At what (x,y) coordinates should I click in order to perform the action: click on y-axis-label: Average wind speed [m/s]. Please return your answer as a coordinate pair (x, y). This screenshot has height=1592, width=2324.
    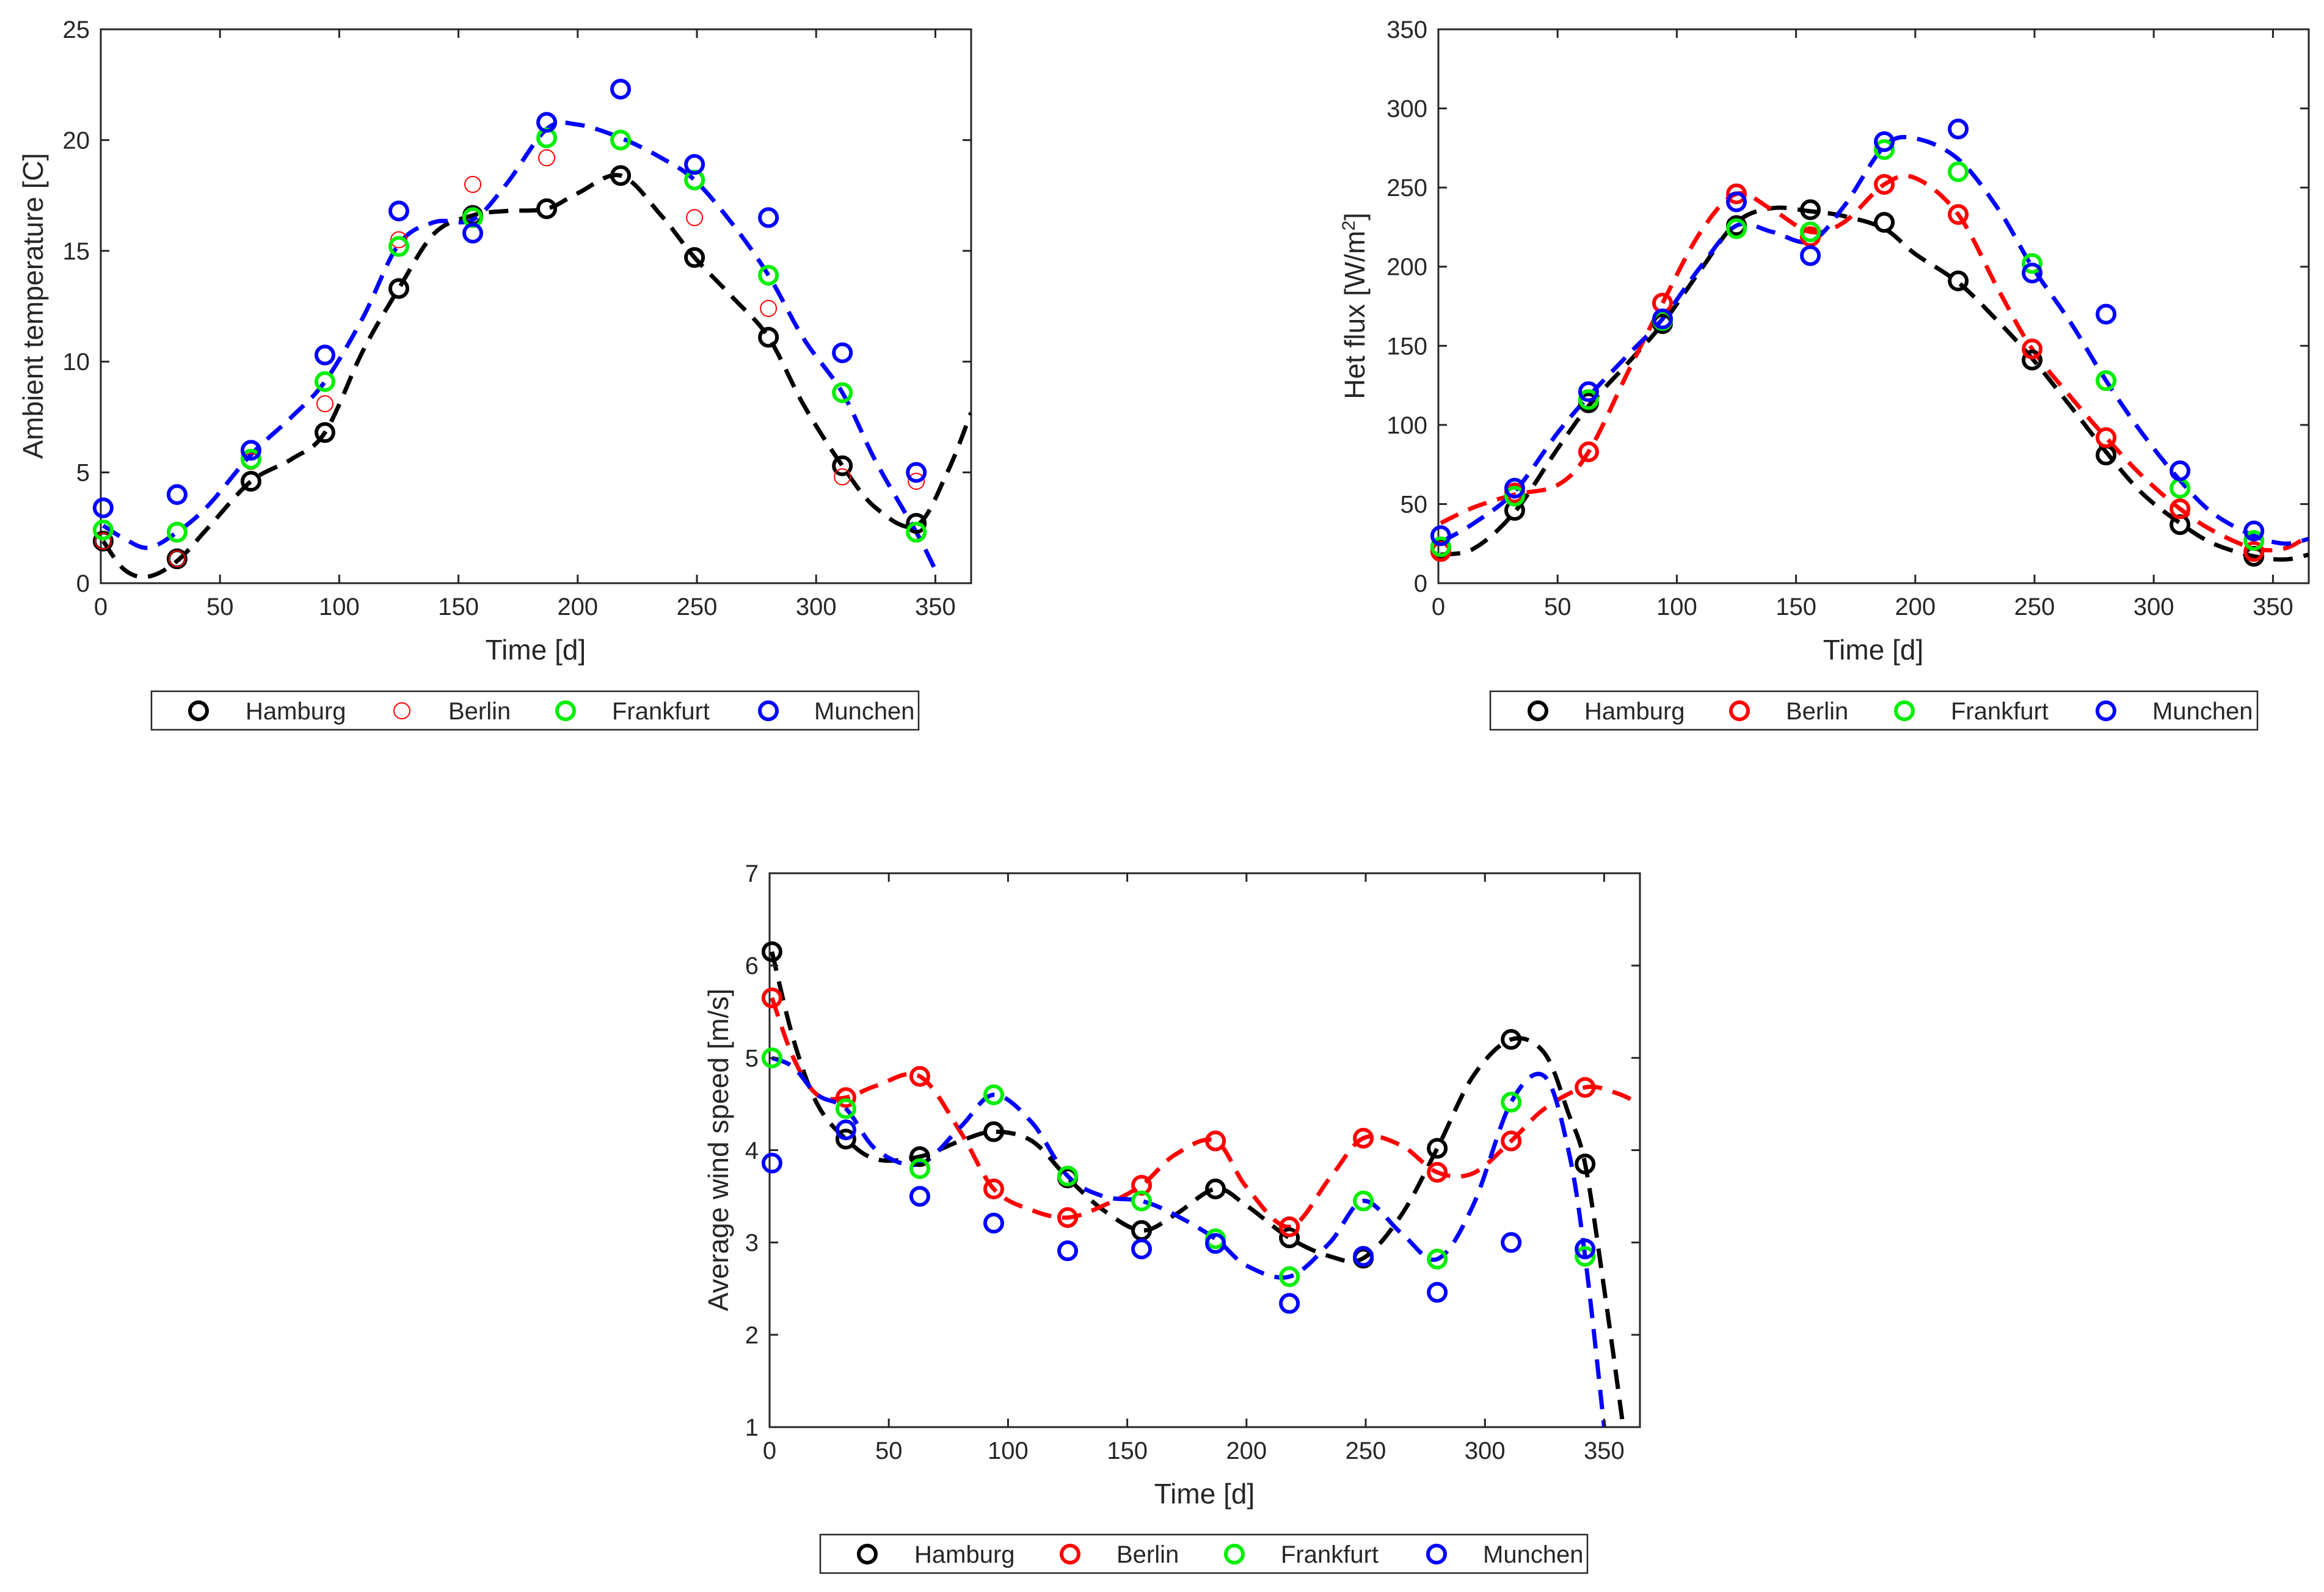
    Looking at the image, I should click on (718, 1150).